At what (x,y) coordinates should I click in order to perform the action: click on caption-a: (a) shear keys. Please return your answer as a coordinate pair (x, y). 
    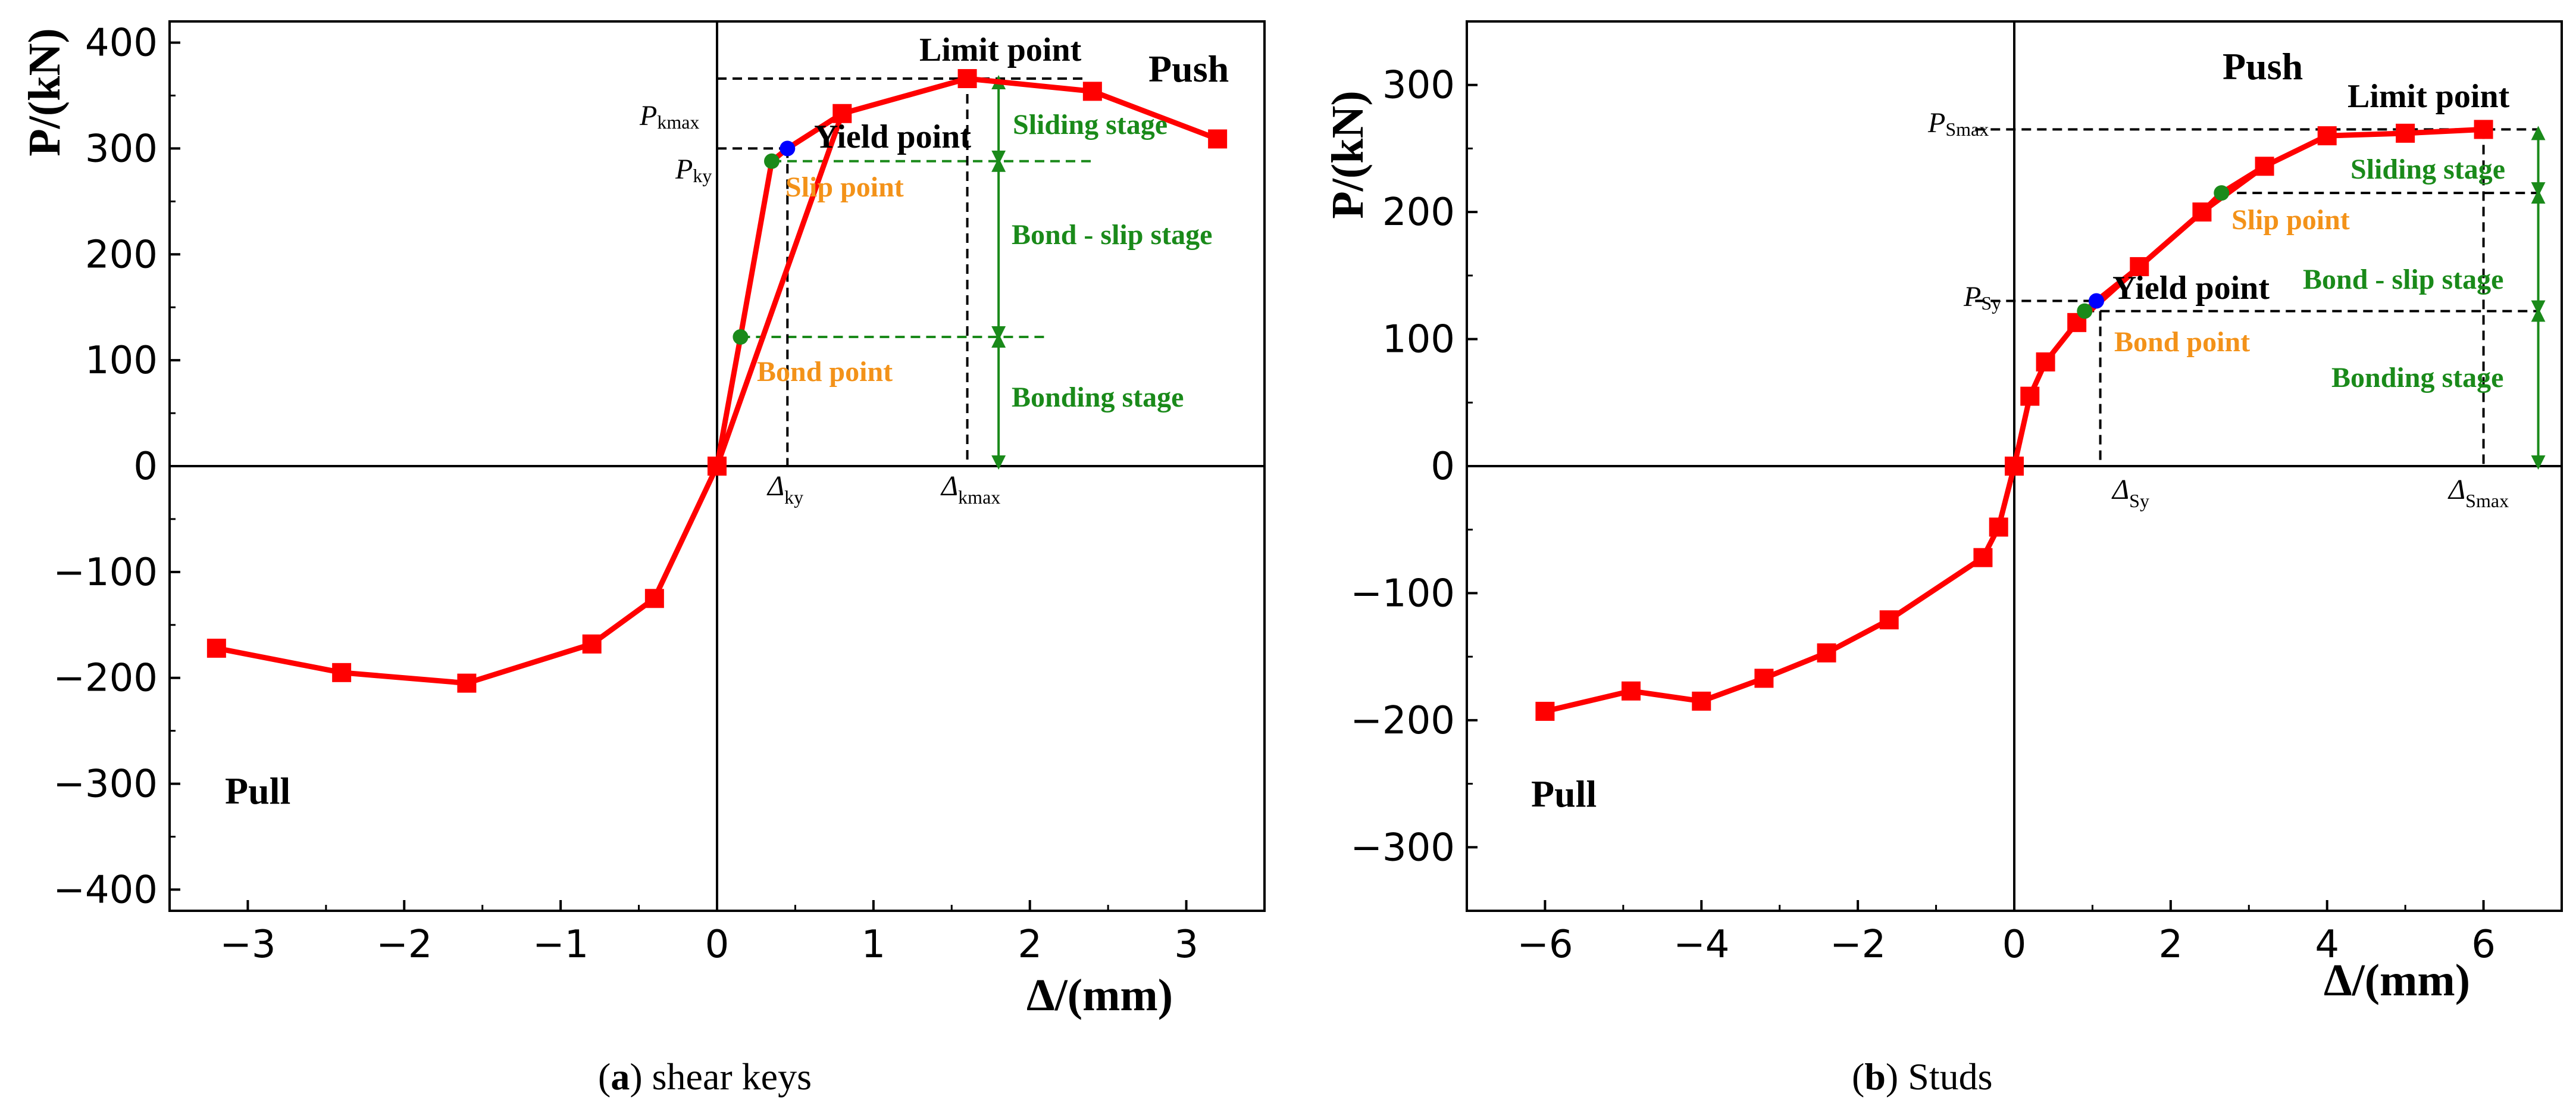
    Looking at the image, I should click on (705, 1077).